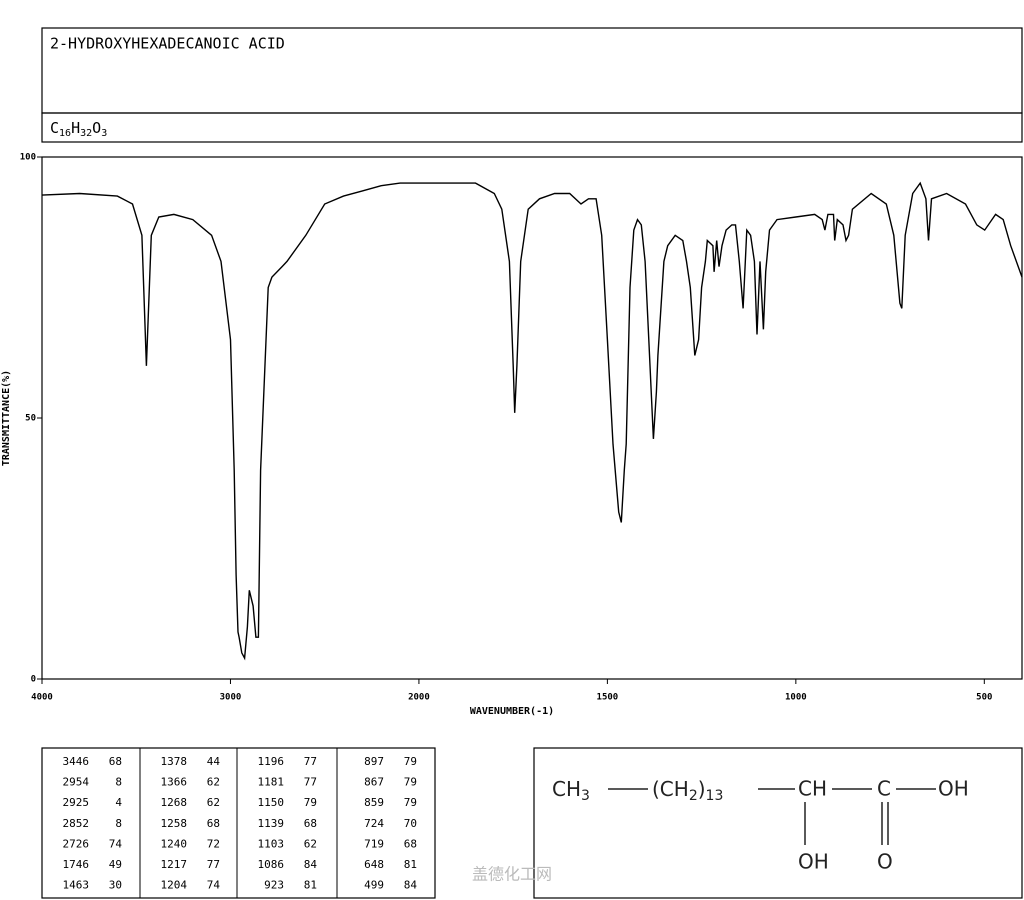 The width and height of the screenshot is (1024, 900). Describe the element at coordinates (174, 782) in the screenshot. I see `peak-wavenumber: 1366` at that location.